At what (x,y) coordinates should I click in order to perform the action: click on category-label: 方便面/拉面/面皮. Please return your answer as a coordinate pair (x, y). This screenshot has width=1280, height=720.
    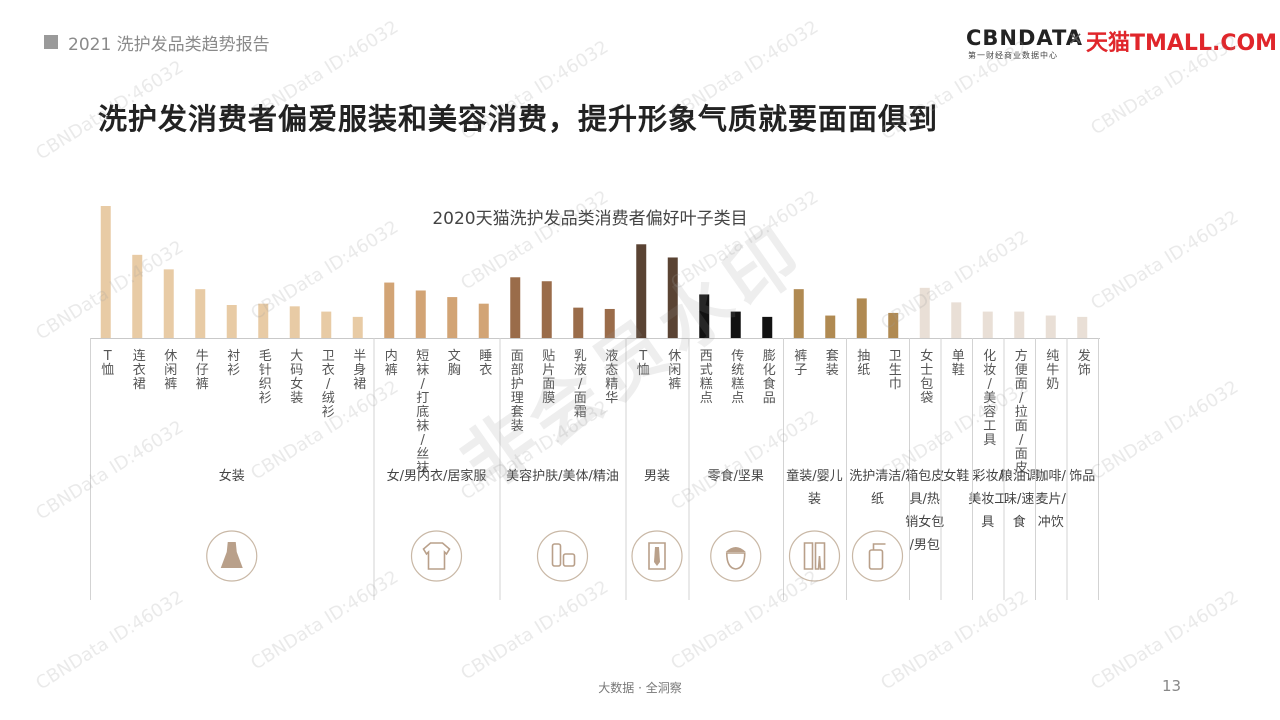
    Looking at the image, I should click on (1021, 412).